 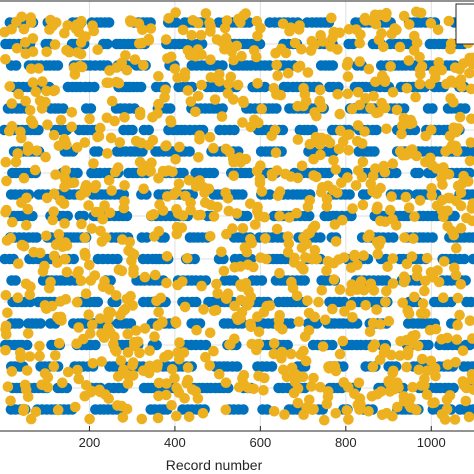 What do you see at coordinates (431, 442) in the screenshot?
I see `x-tick-label: 1000` at bounding box center [431, 442].